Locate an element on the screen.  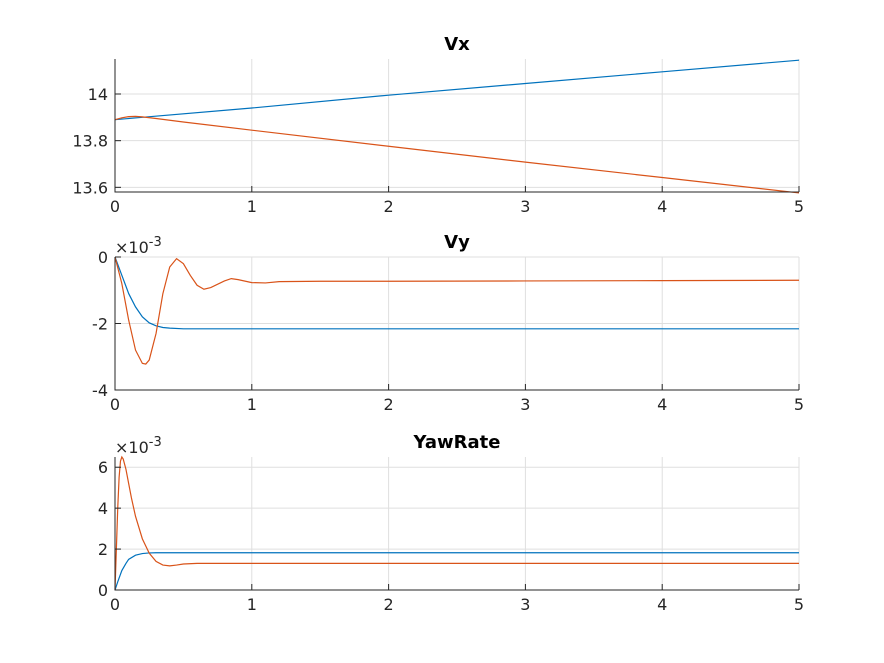
y-tick-label: 14 is located at coordinates (98, 94).